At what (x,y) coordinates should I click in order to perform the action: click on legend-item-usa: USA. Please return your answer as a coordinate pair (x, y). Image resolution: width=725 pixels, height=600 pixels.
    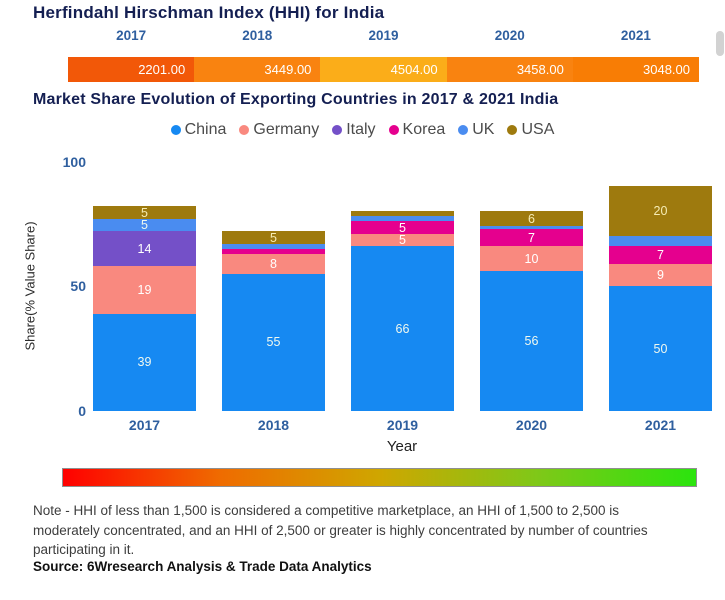
    Looking at the image, I should click on (530, 130).